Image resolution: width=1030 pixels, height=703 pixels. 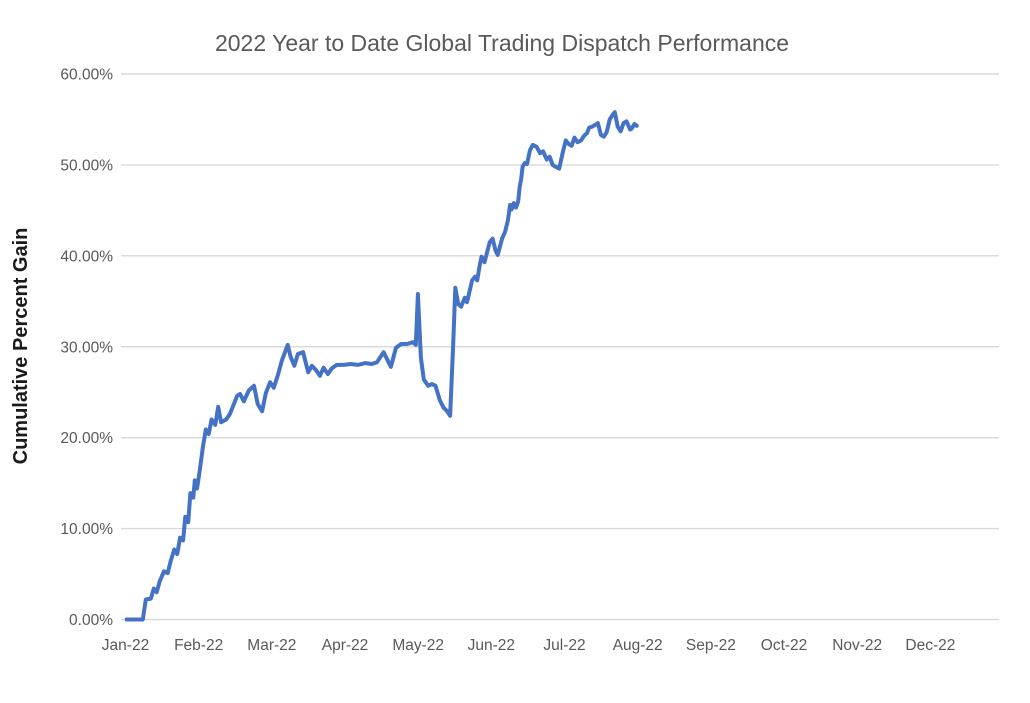 What do you see at coordinates (711, 645) in the screenshot?
I see `x-tick-label: Sep-22` at bounding box center [711, 645].